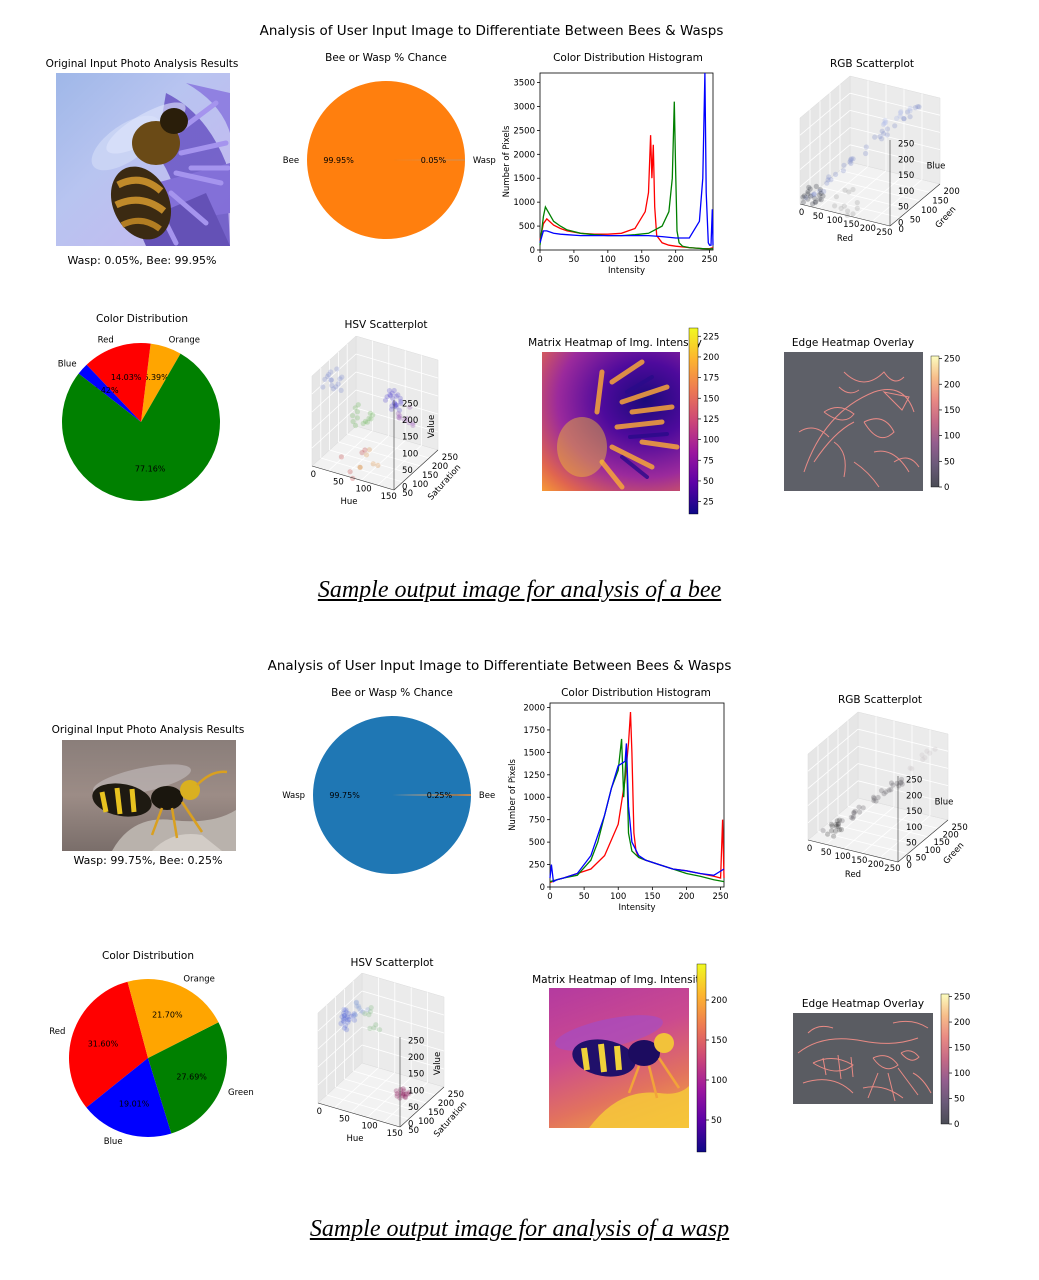 The image size is (1039, 1280). Describe the element at coordinates (929, 211) in the screenshot. I see `y-tick-label: 100` at that location.